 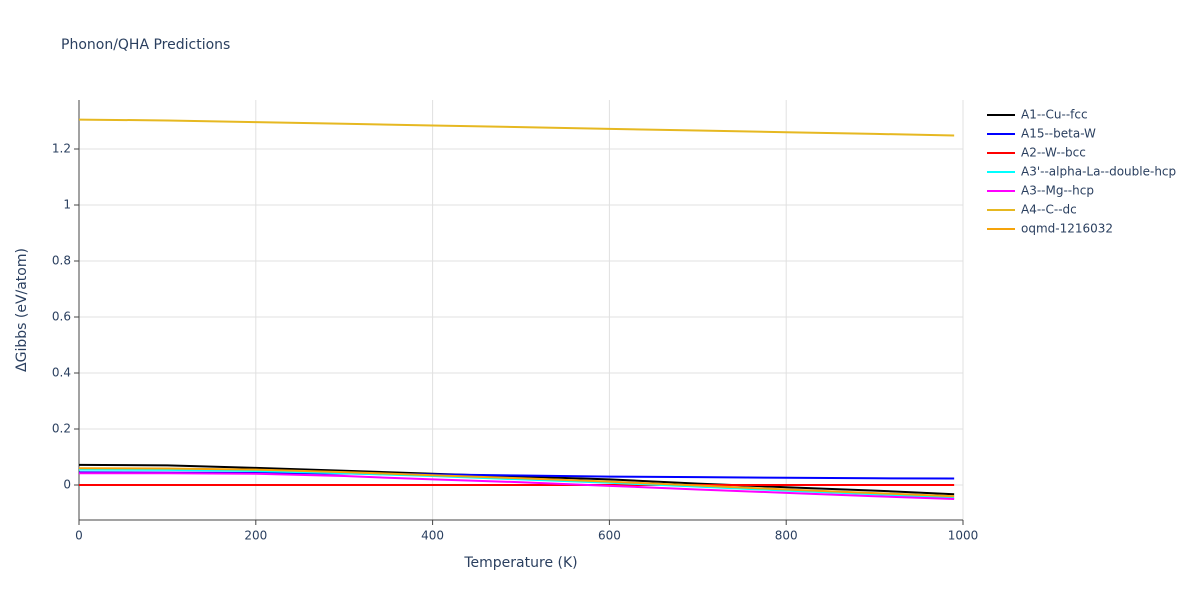 What do you see at coordinates (22, 310) in the screenshot?
I see `y-axis-title: ΔGibbs (eV/atom)` at bounding box center [22, 310].